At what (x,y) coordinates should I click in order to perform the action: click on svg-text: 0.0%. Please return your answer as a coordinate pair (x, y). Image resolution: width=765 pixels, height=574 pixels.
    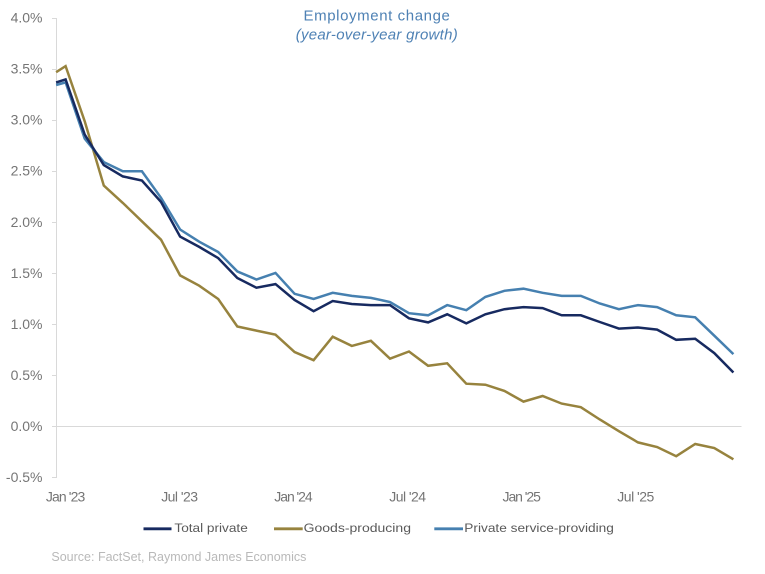
    Looking at the image, I should click on (27, 426).